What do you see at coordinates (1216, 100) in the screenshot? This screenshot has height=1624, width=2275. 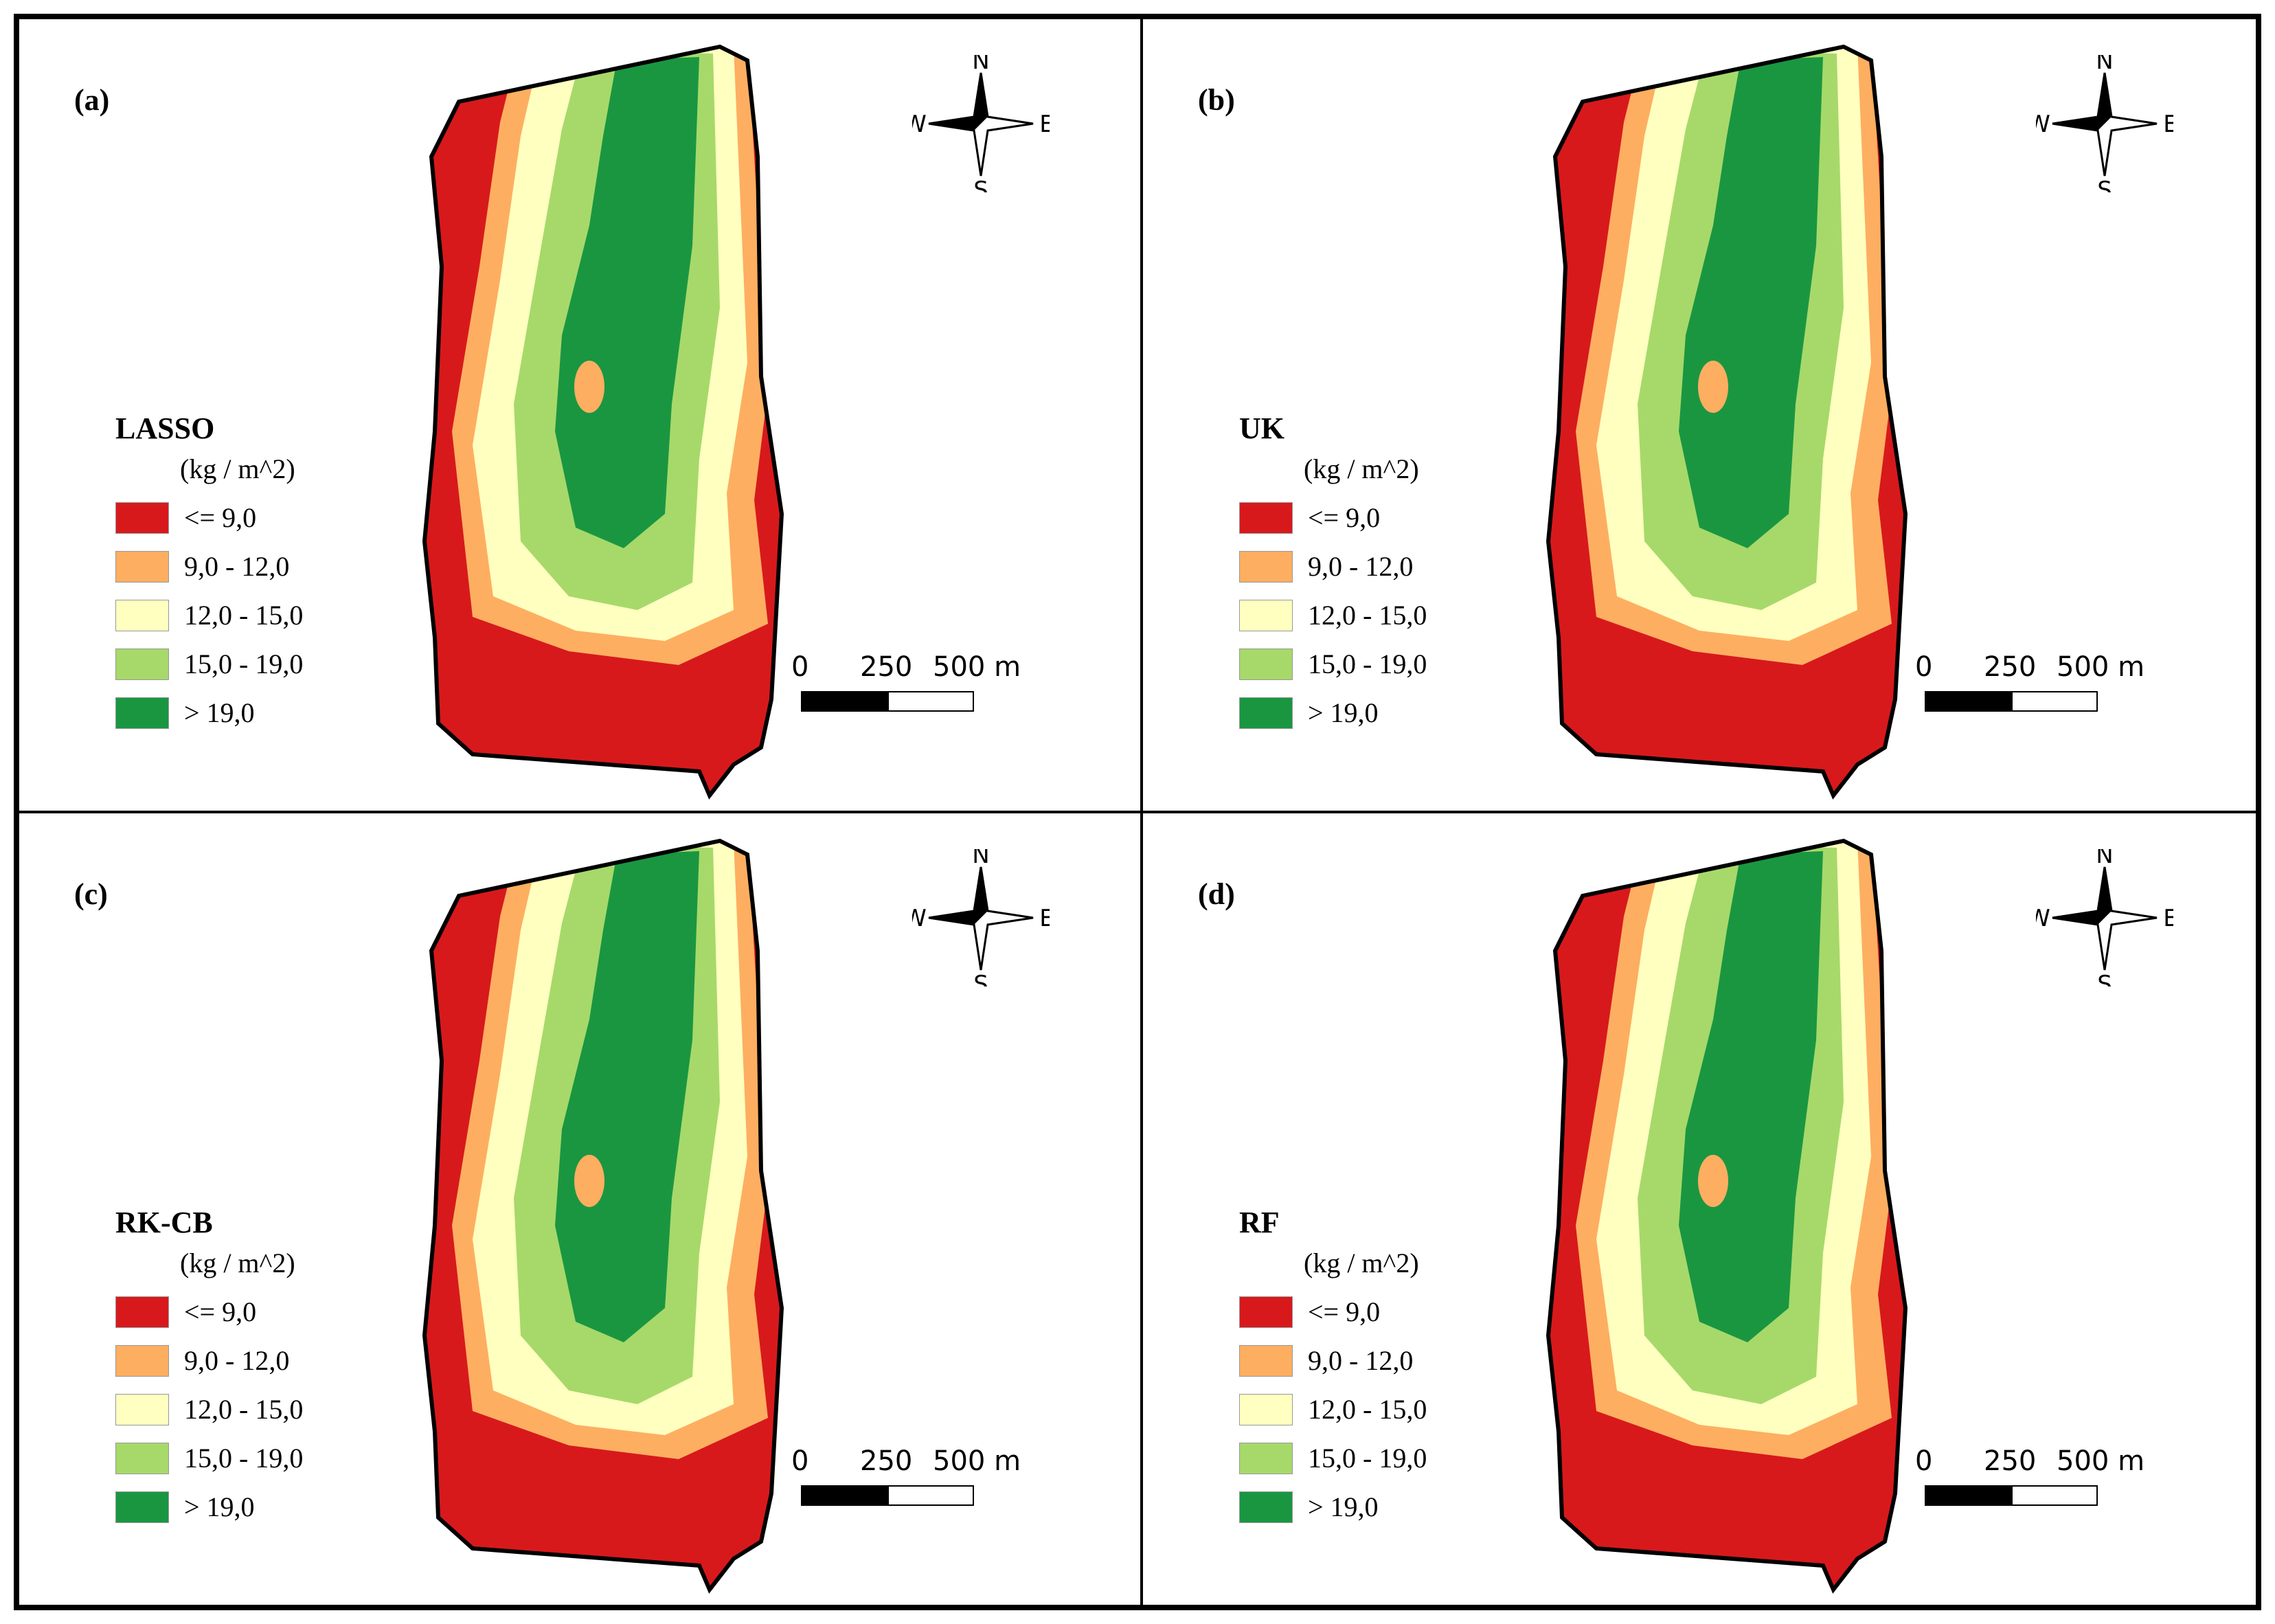 I see `panel-label: (b)` at bounding box center [1216, 100].